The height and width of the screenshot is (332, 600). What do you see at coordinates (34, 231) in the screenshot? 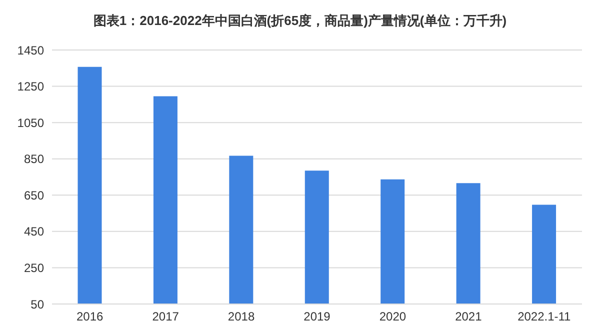
I see `y-tick-label: 450` at bounding box center [34, 231].